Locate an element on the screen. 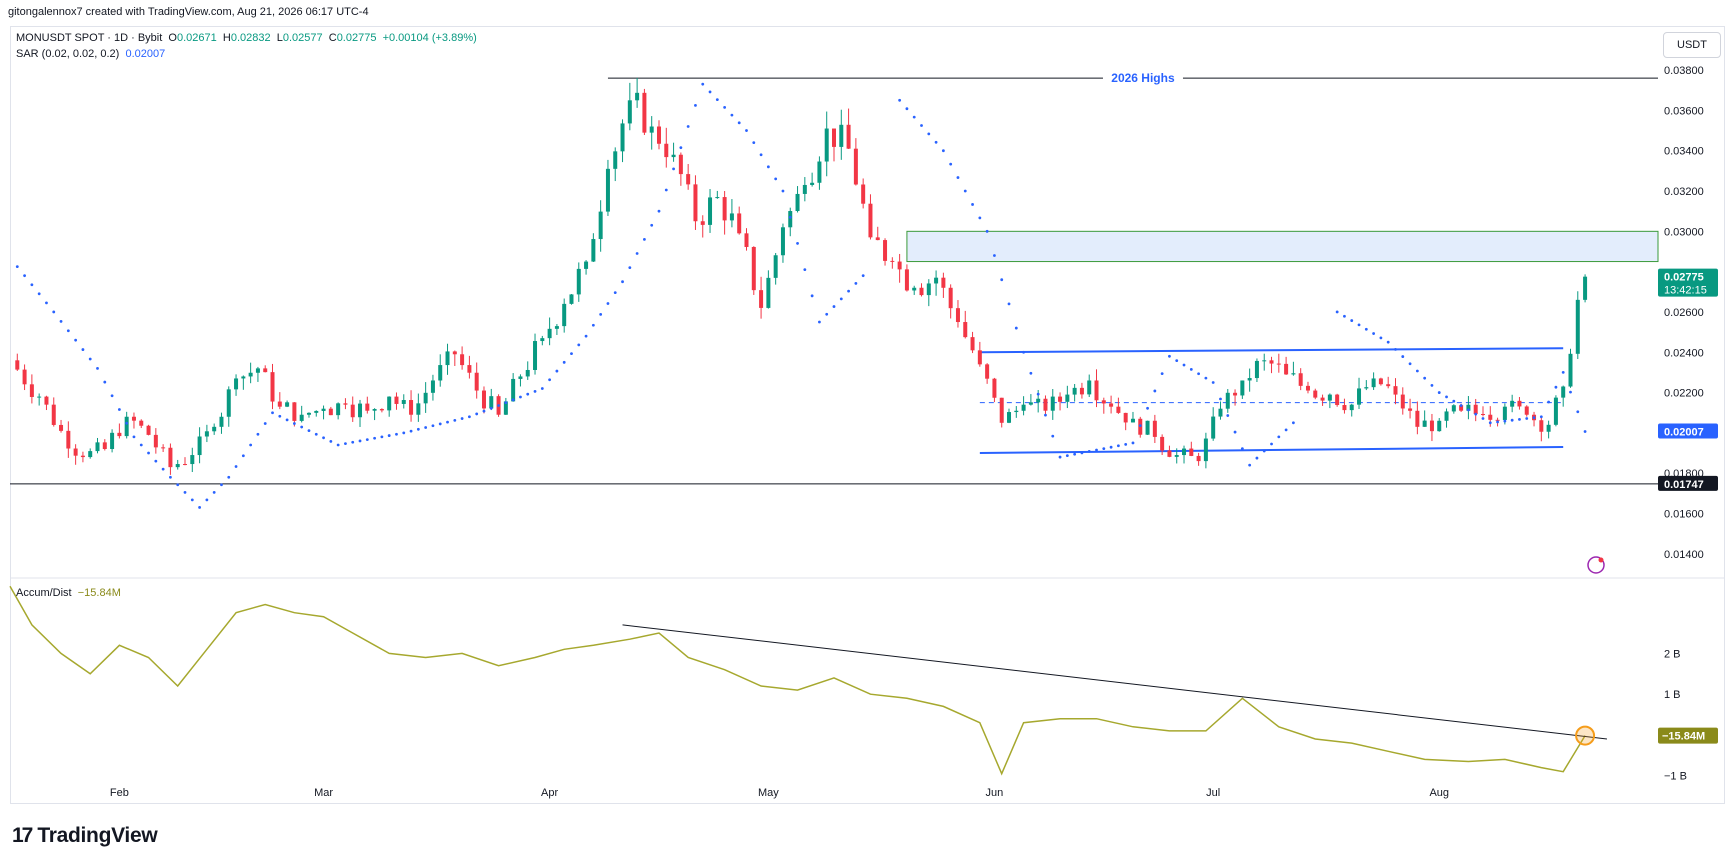 Image resolution: width=1736 pixels, height=866 pixels. open-label: O is located at coordinates (172, 38).